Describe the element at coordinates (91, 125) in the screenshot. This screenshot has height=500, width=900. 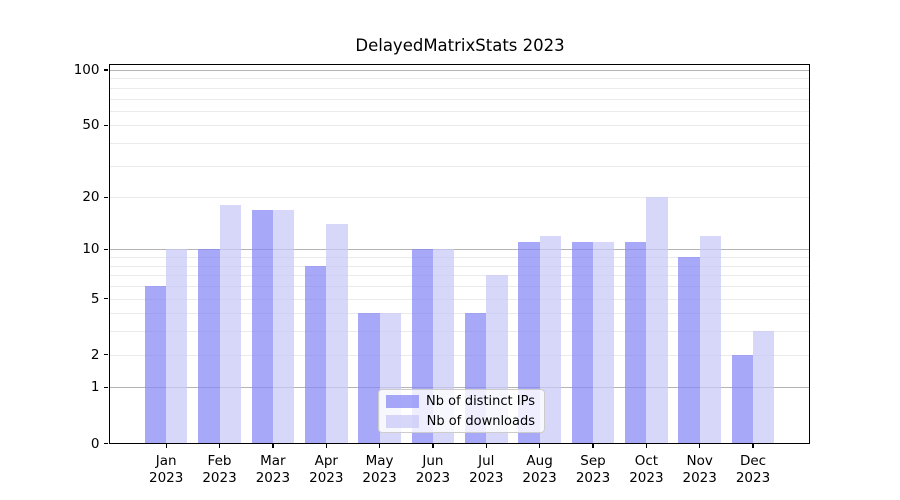
I see `y-tick-label-50: 50` at that location.